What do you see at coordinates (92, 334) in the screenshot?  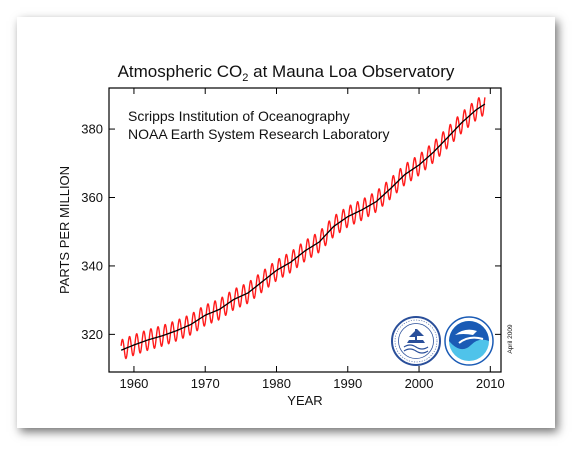 I see `y-tick-label: 320` at bounding box center [92, 334].